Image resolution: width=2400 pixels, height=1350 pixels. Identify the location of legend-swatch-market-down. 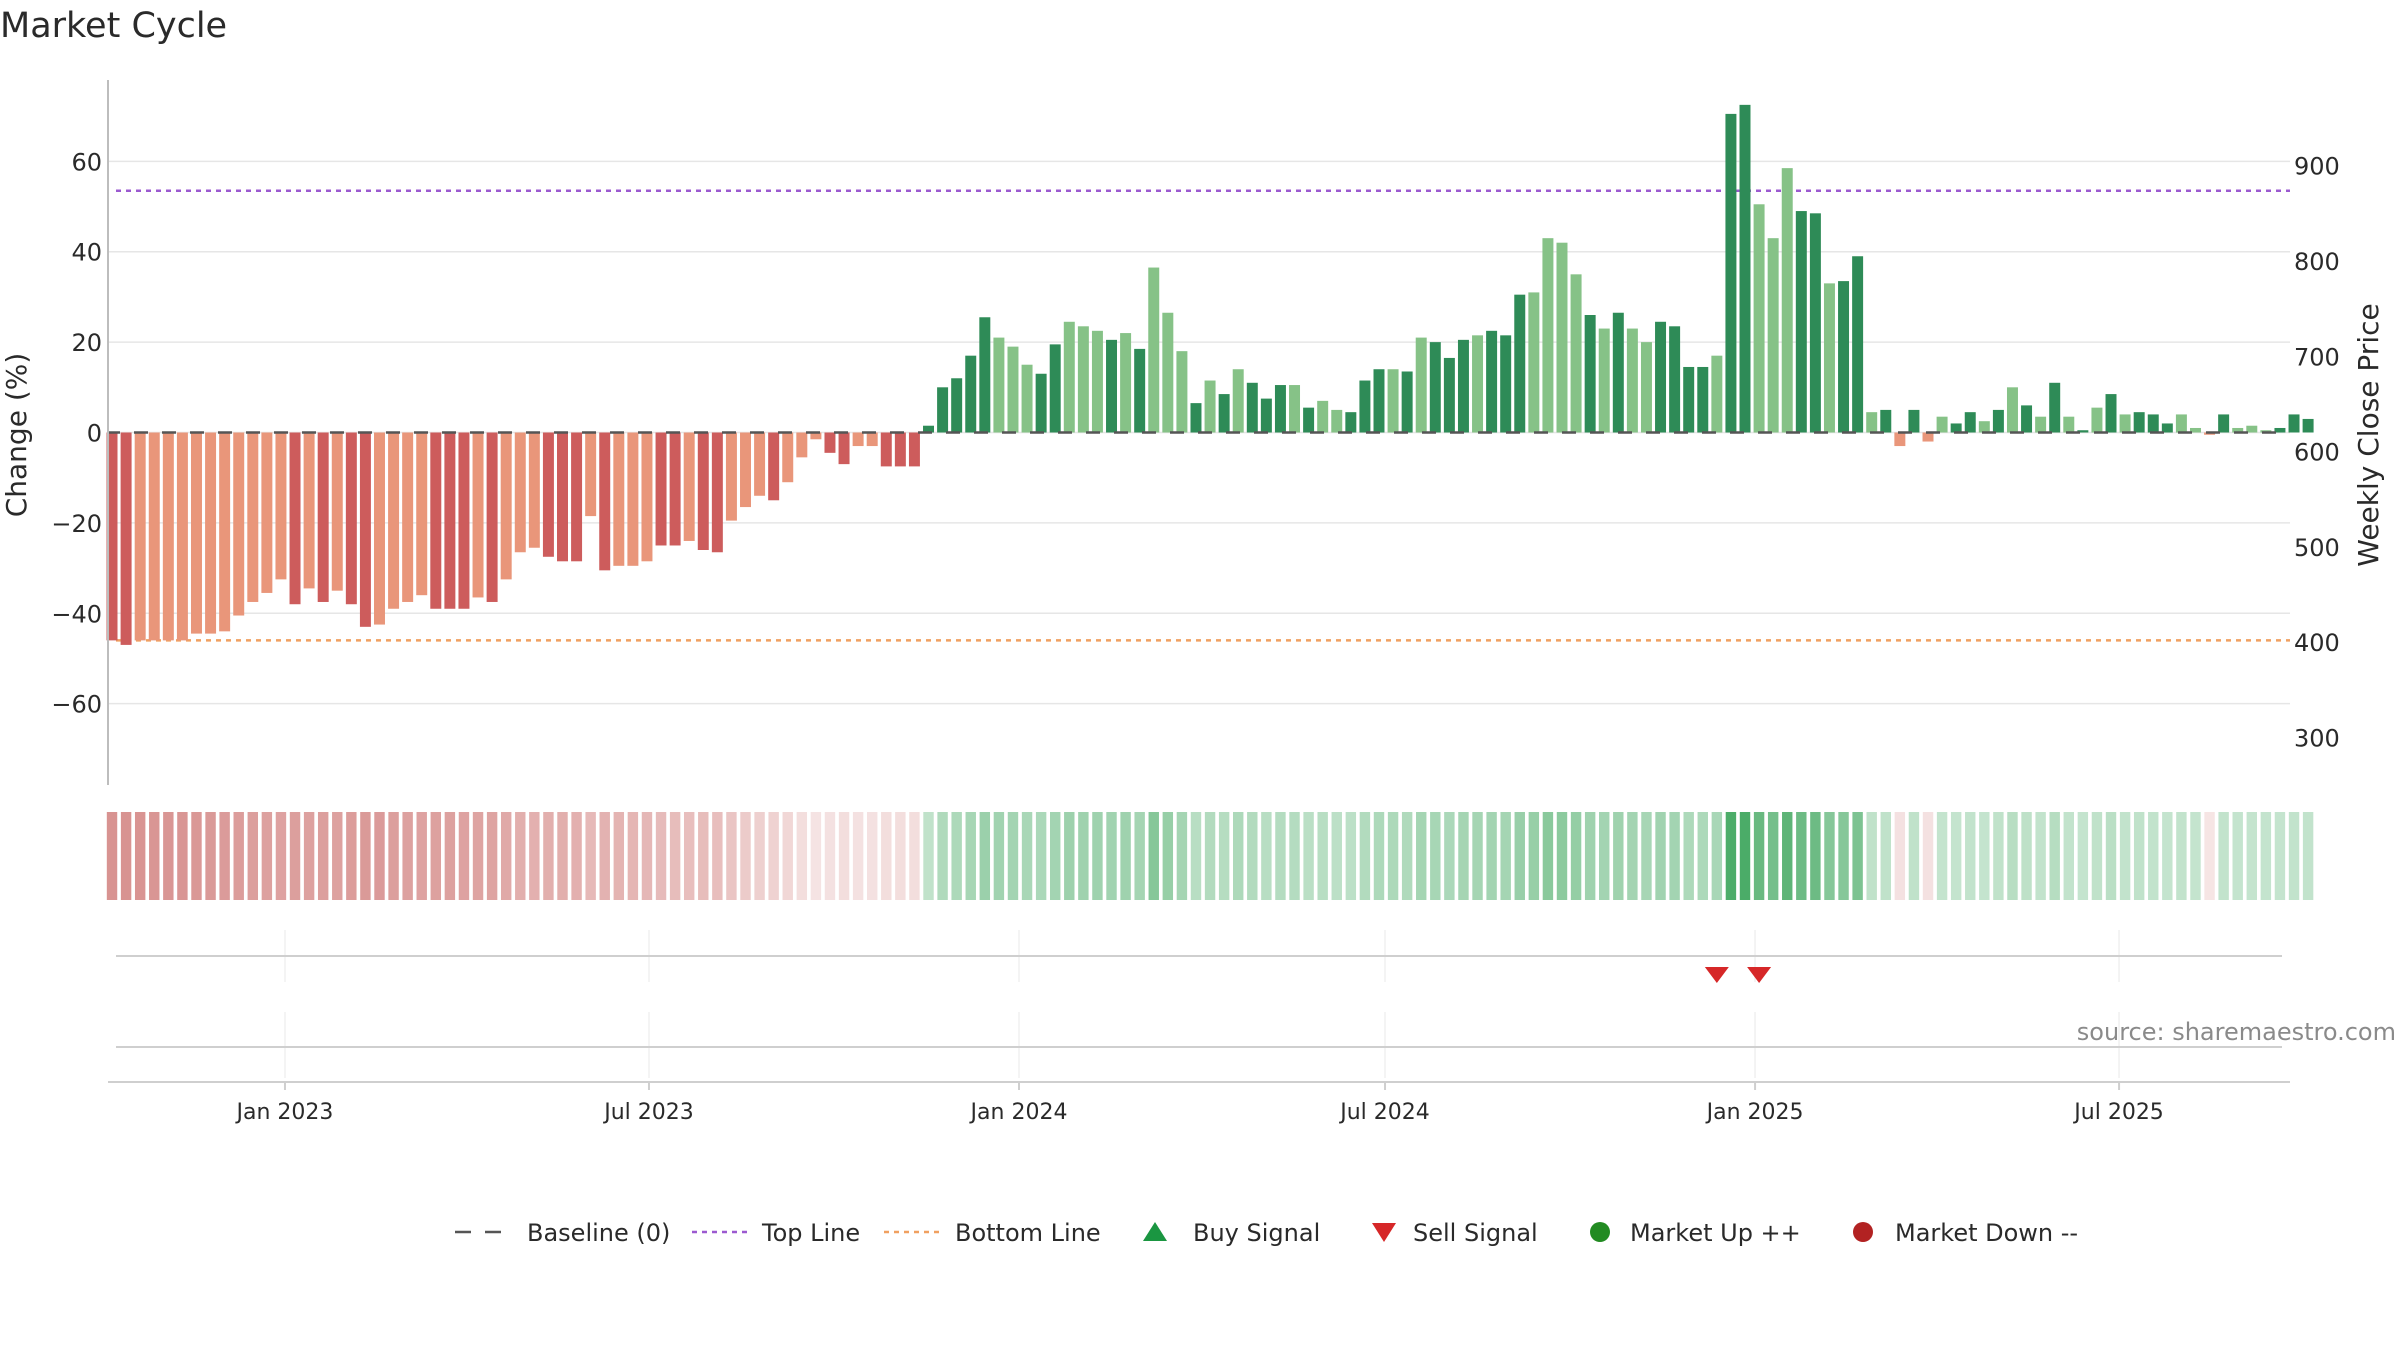
(1863, 1232).